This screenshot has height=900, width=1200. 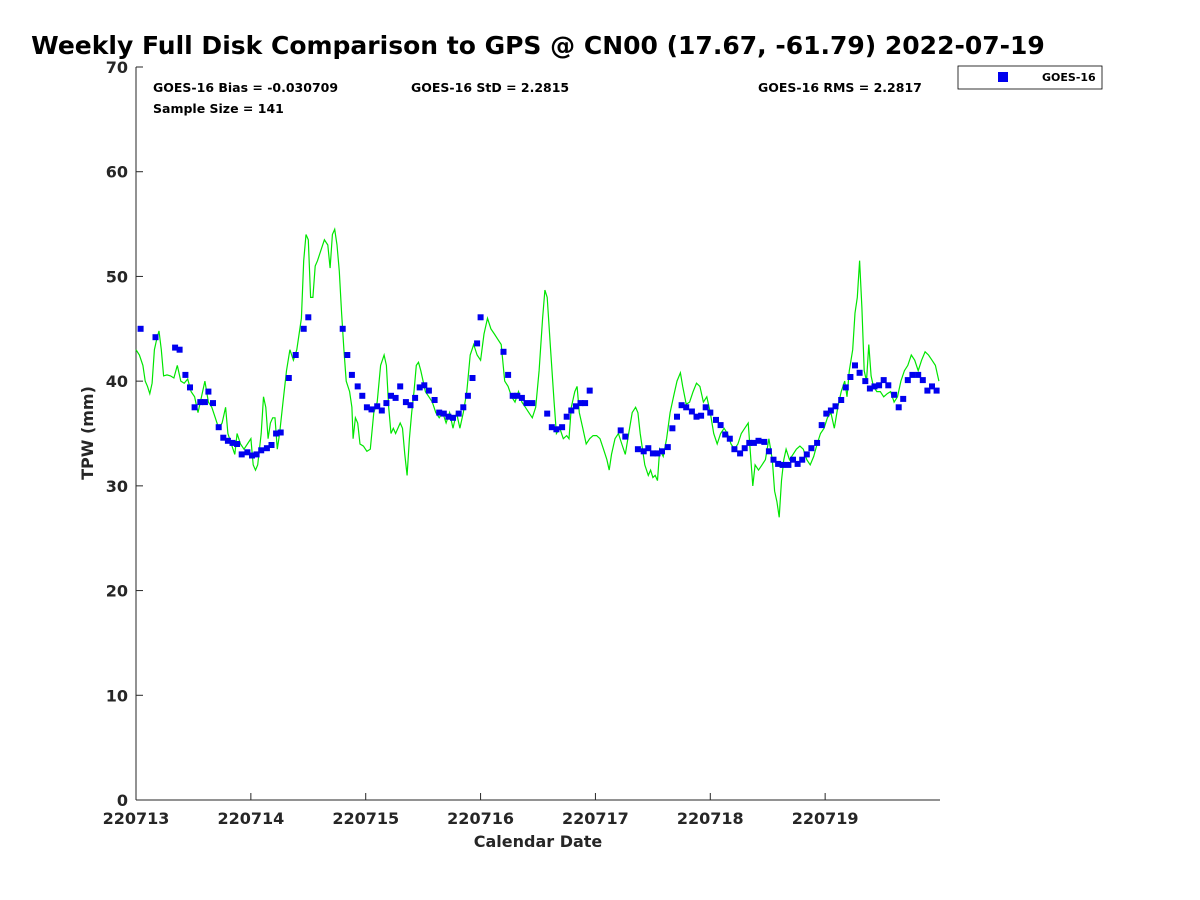 What do you see at coordinates (538, 841) in the screenshot?
I see `x-axis-label: Calendar Date` at bounding box center [538, 841].